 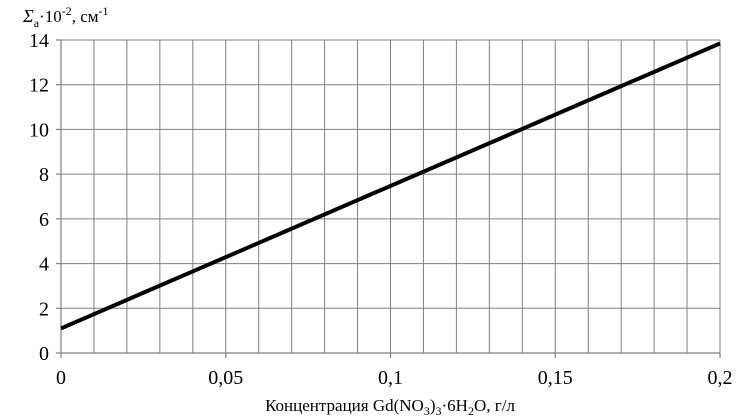 I want to click on y-axis-symbol: Σ, so click(x=28, y=16).